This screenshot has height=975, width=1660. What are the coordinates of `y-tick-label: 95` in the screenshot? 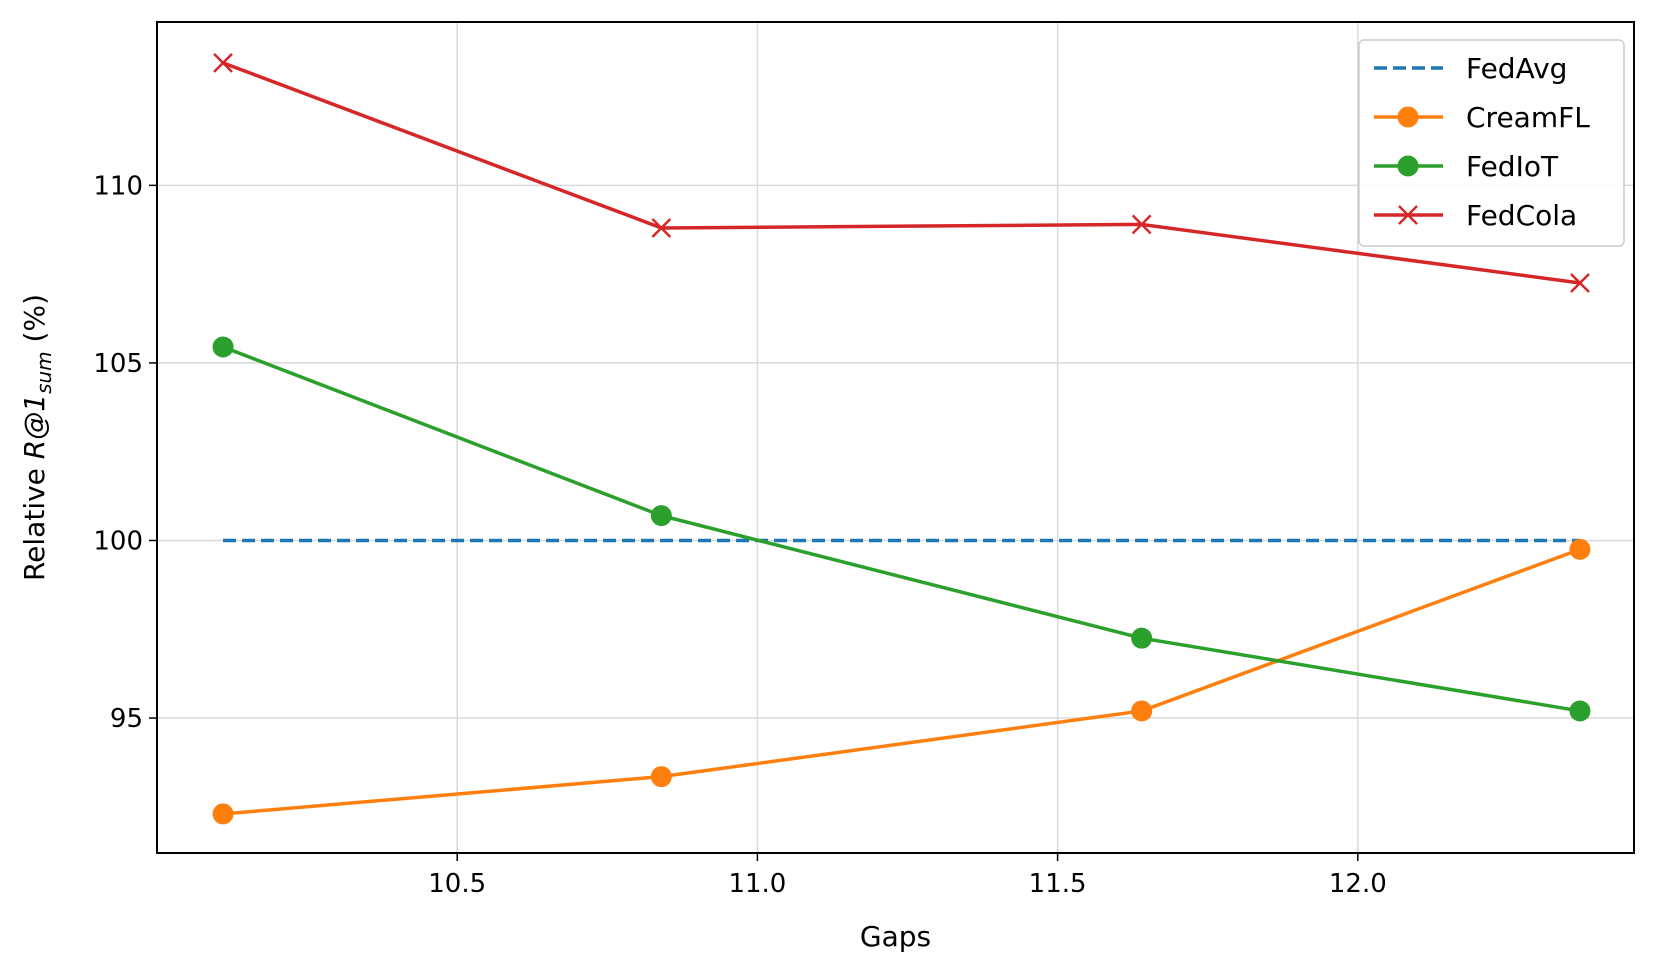 It's located at (126, 719).